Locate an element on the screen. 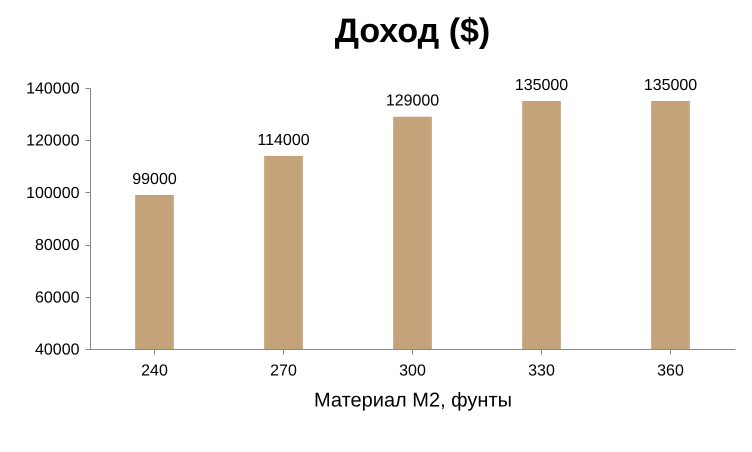 The height and width of the screenshot is (452, 752). y-tick-label: 80000 is located at coordinates (57, 245).